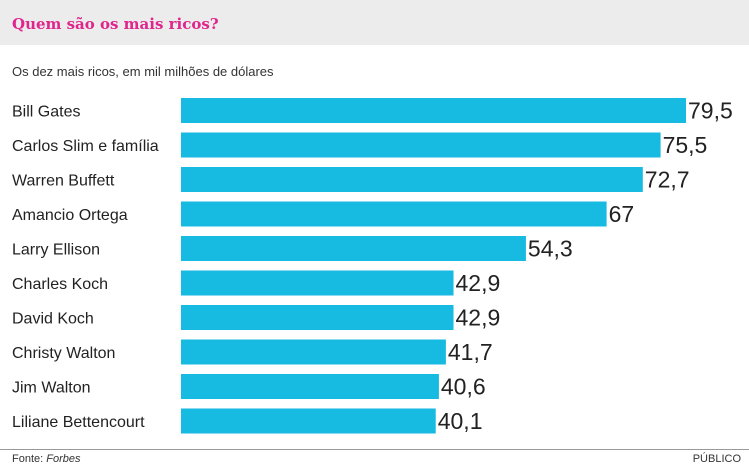  What do you see at coordinates (51, 388) in the screenshot?
I see `category-label: Jim Walton` at bounding box center [51, 388].